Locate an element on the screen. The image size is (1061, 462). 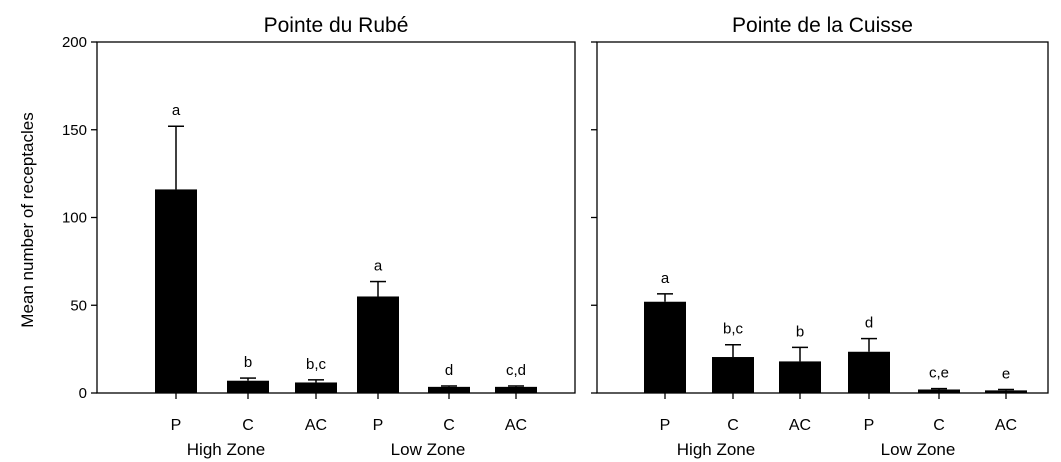
significance-label: c,d is located at coordinates (516, 370).